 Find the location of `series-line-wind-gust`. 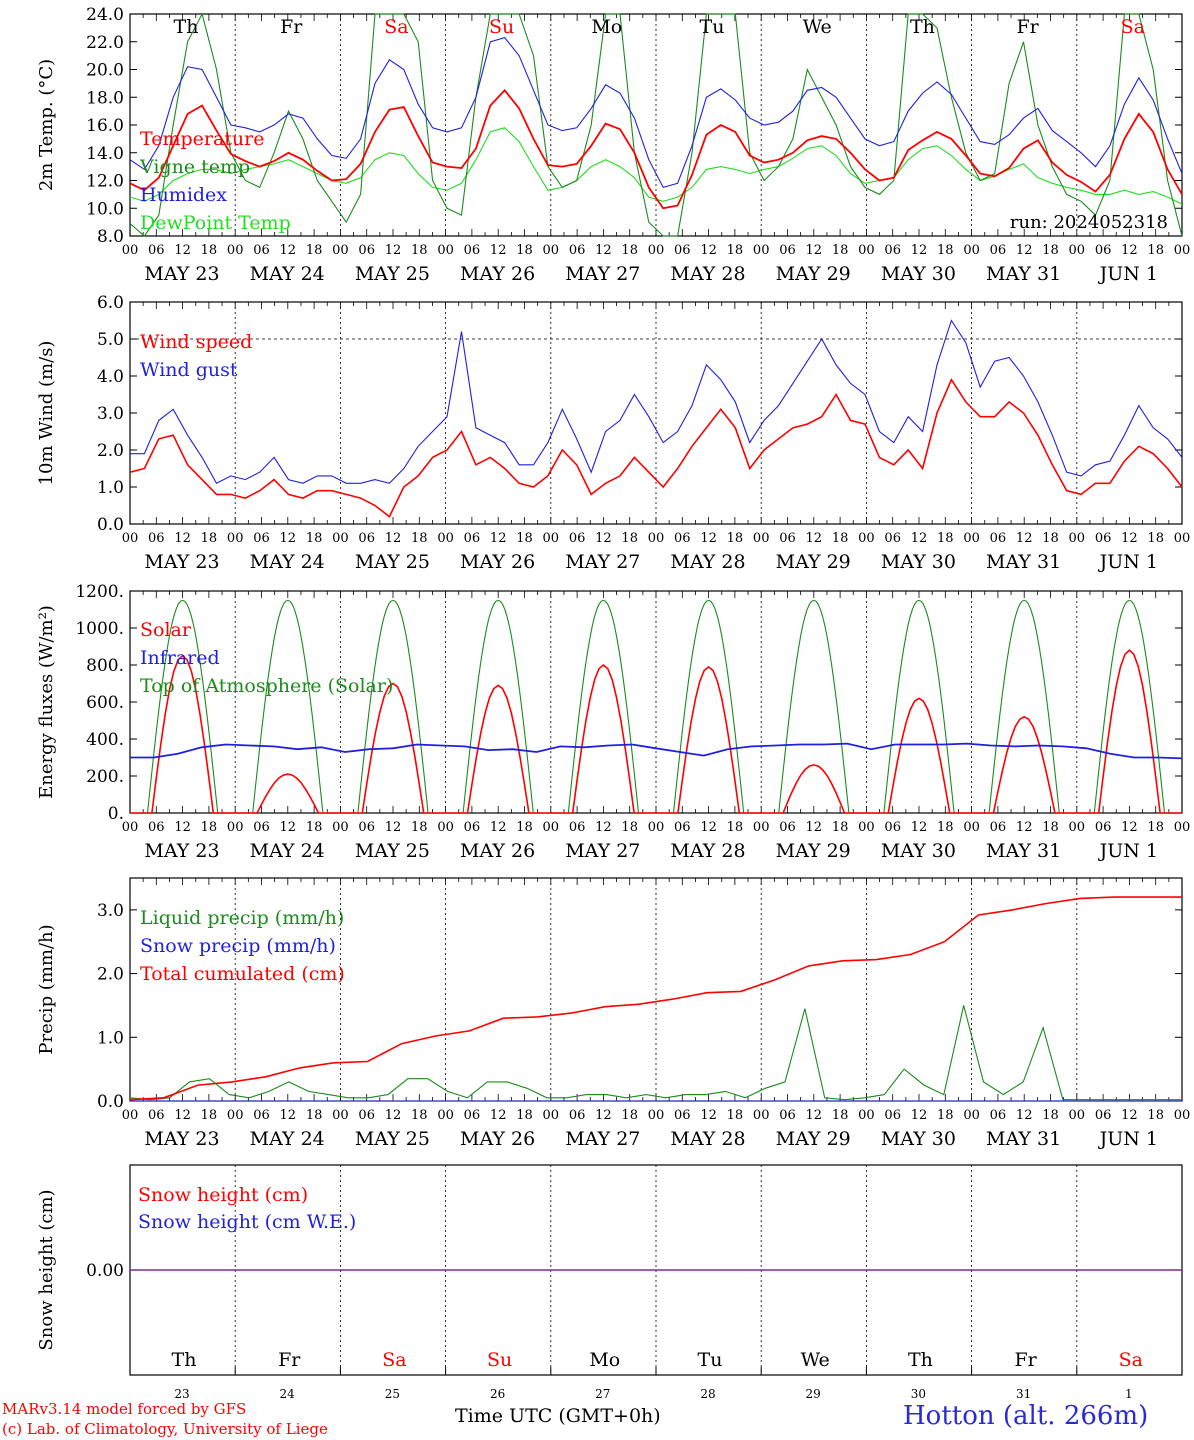

series-line-wind-gust is located at coordinates (656, 402).